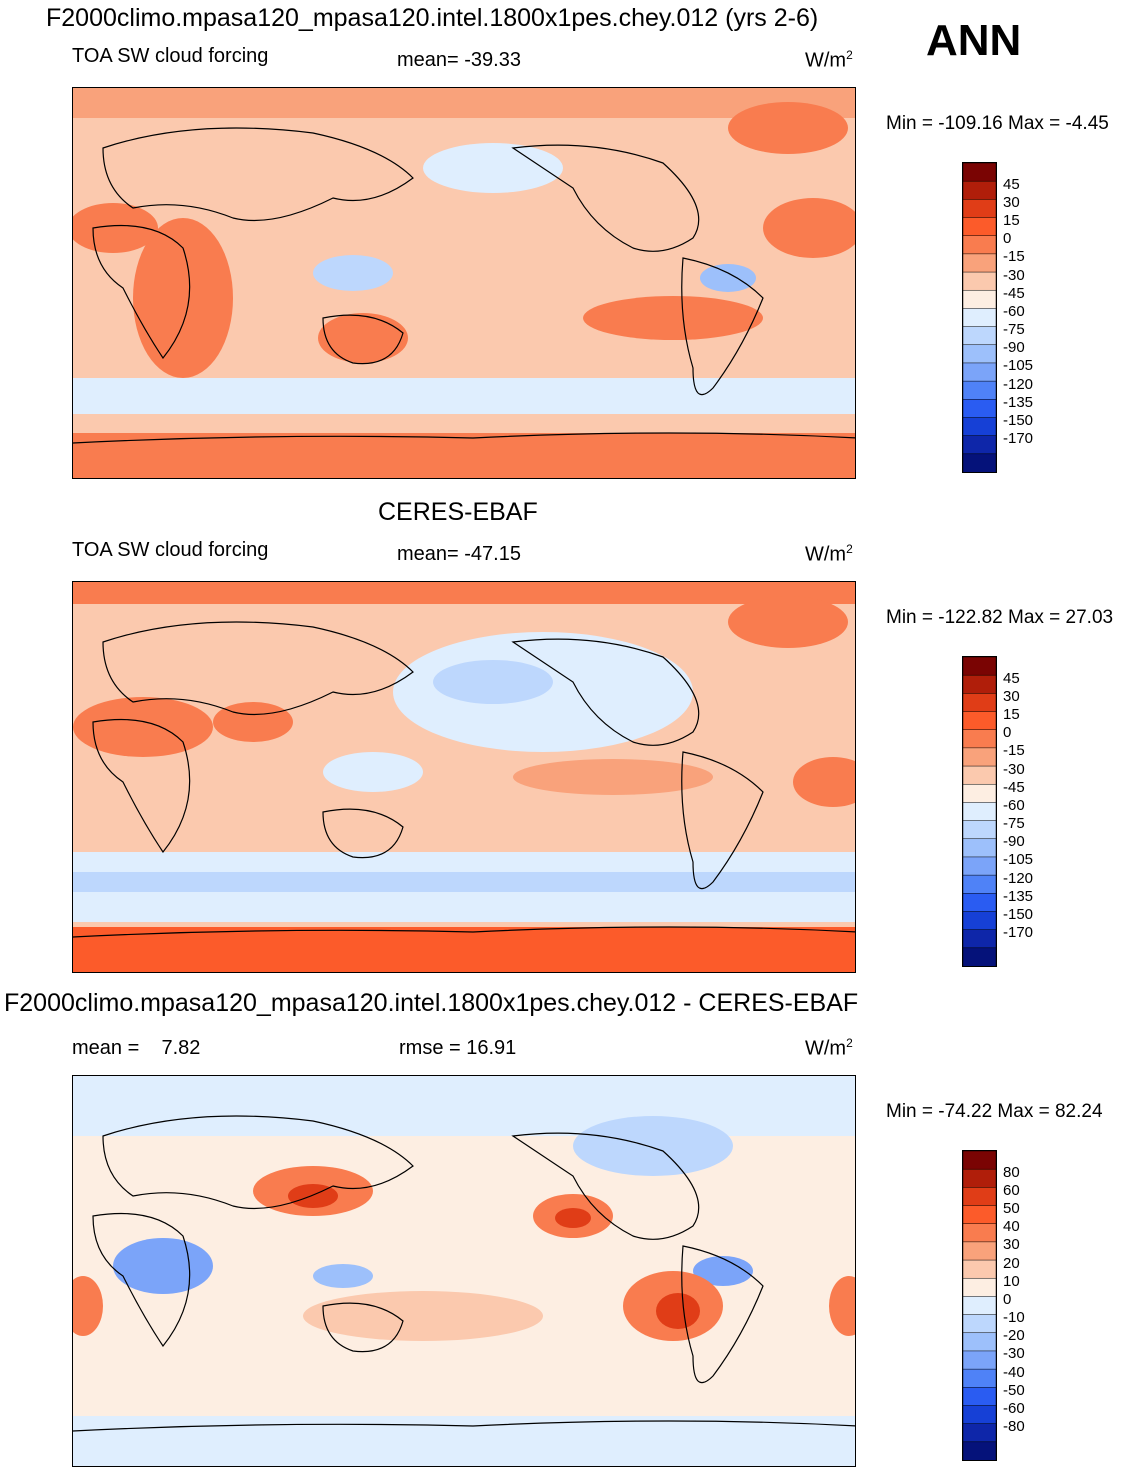 The width and height of the screenshot is (1127, 1474). I want to click on panel1-units-base: W/m, so click(826, 60).